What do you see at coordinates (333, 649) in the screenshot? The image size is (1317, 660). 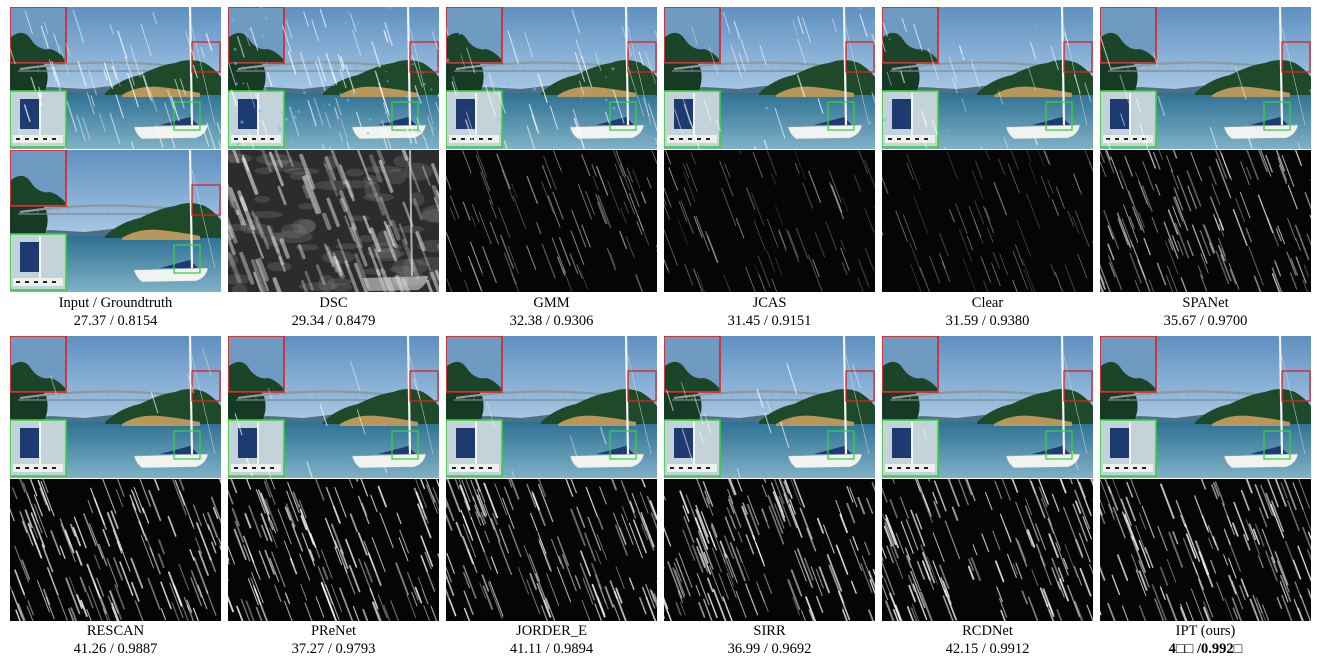 I see `psnr-ssim-score: 37.27 / 0.9793` at bounding box center [333, 649].